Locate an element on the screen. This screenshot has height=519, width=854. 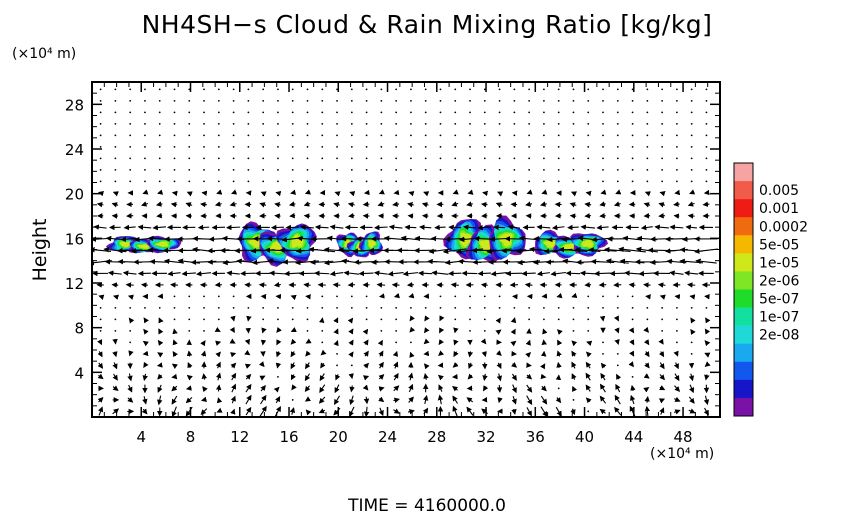
y-unit-label: (×10⁴ m) is located at coordinates (44, 54).